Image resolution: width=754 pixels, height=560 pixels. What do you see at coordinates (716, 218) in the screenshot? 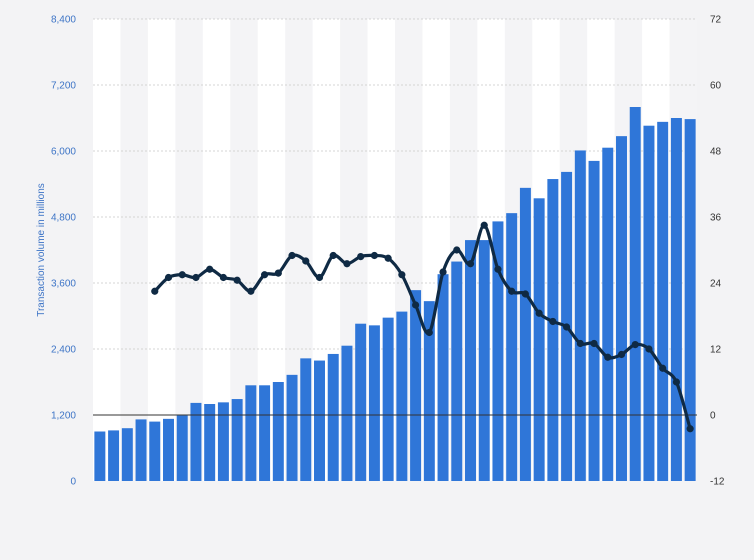
I see `right-tick-label: 36` at bounding box center [716, 218].